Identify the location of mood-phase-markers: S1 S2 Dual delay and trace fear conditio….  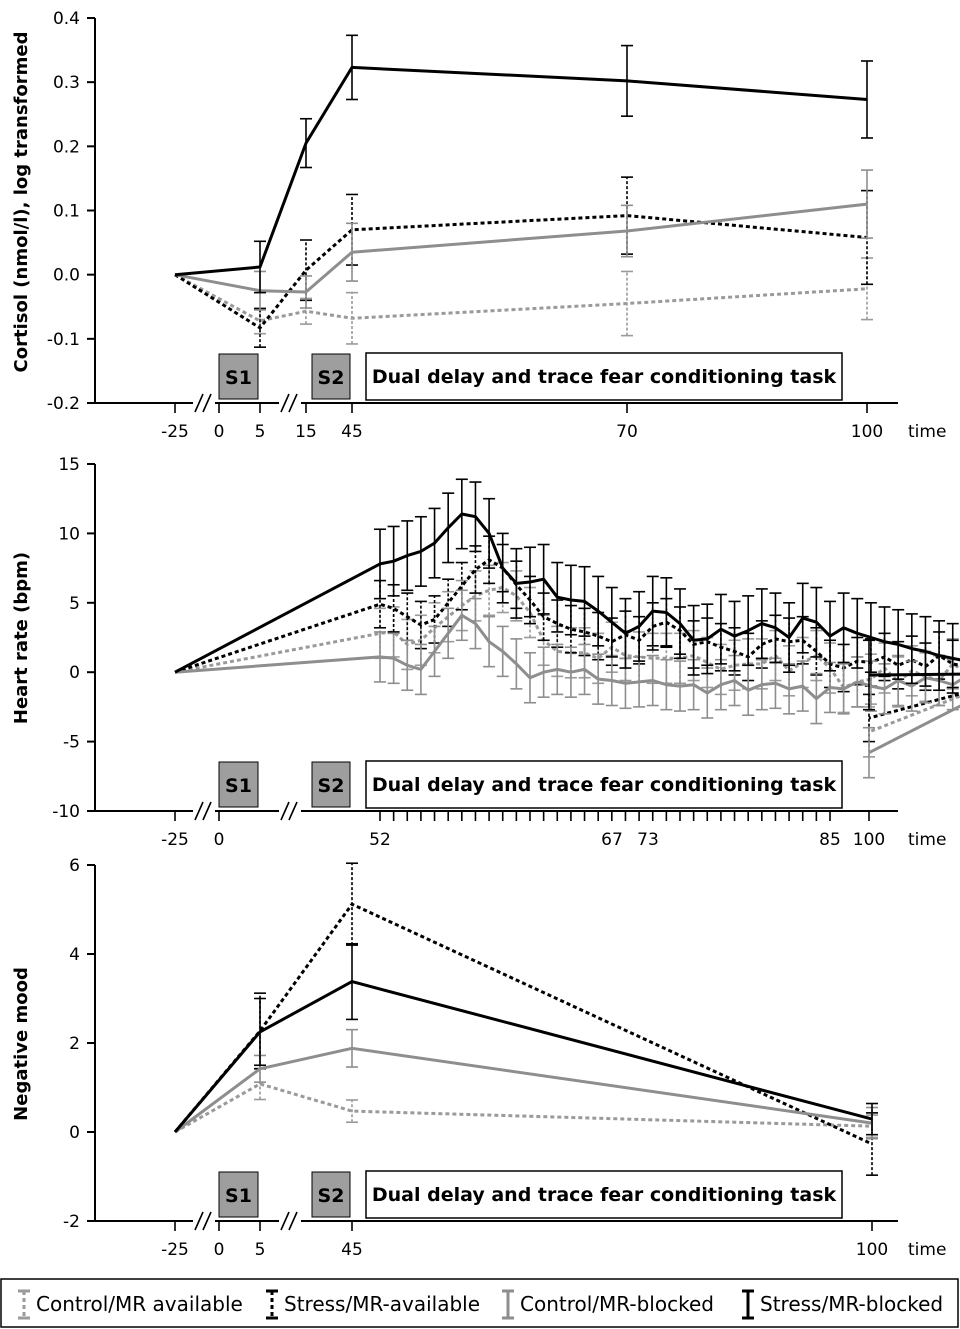
(530, 1194).